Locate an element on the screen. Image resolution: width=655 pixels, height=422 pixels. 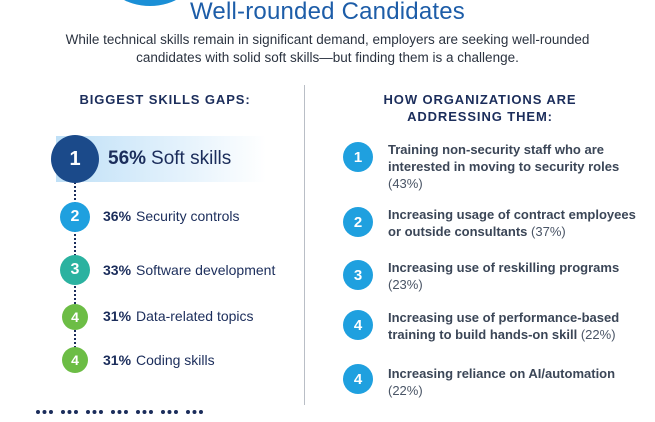
gap-item: 36% Security controls is located at coordinates (171, 216).